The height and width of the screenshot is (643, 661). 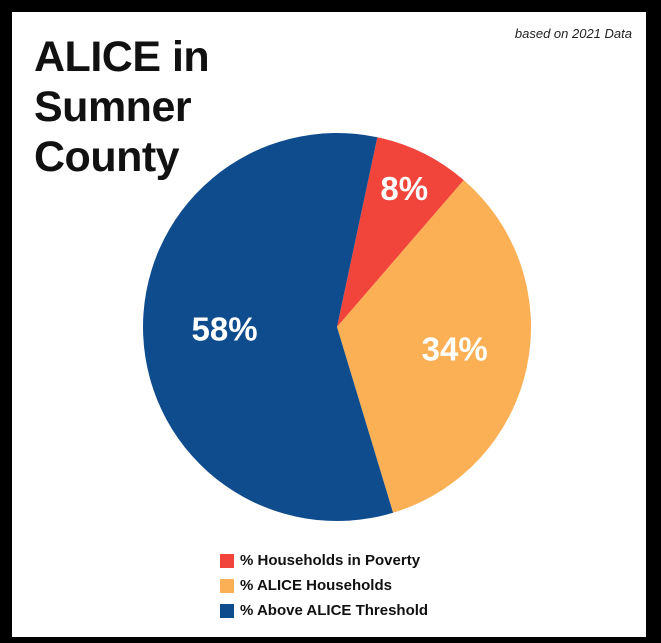 What do you see at coordinates (316, 585) in the screenshot?
I see `legend-label-alice: % ALICE Households` at bounding box center [316, 585].